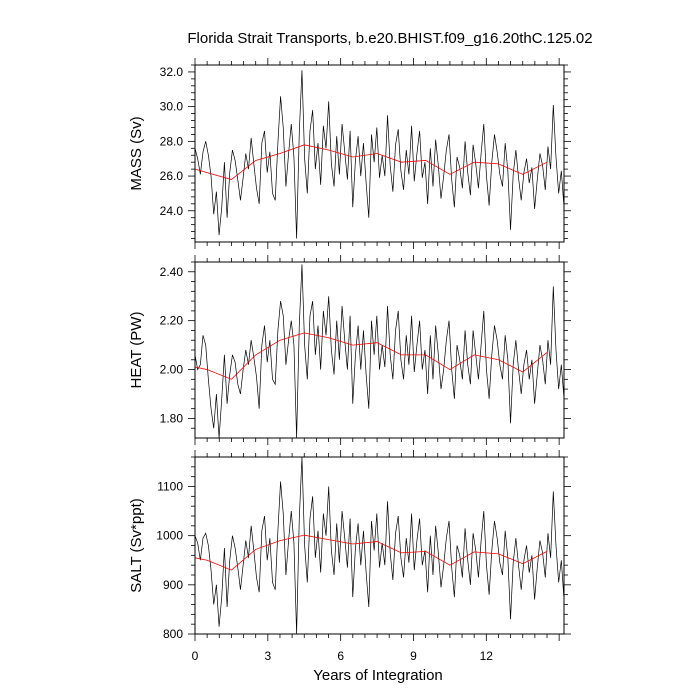 The width and height of the screenshot is (700, 700). Describe the element at coordinates (413, 656) in the screenshot. I see `x-tick-label: 9` at that location.